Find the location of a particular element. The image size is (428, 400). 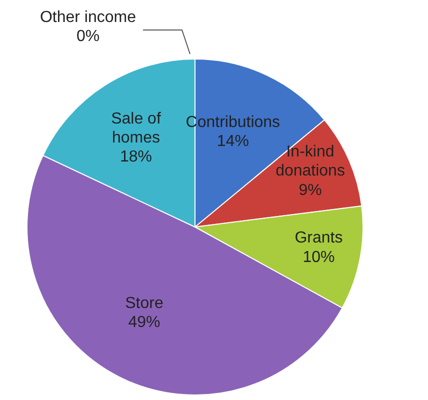

data-label: 10% is located at coordinates (318, 257).